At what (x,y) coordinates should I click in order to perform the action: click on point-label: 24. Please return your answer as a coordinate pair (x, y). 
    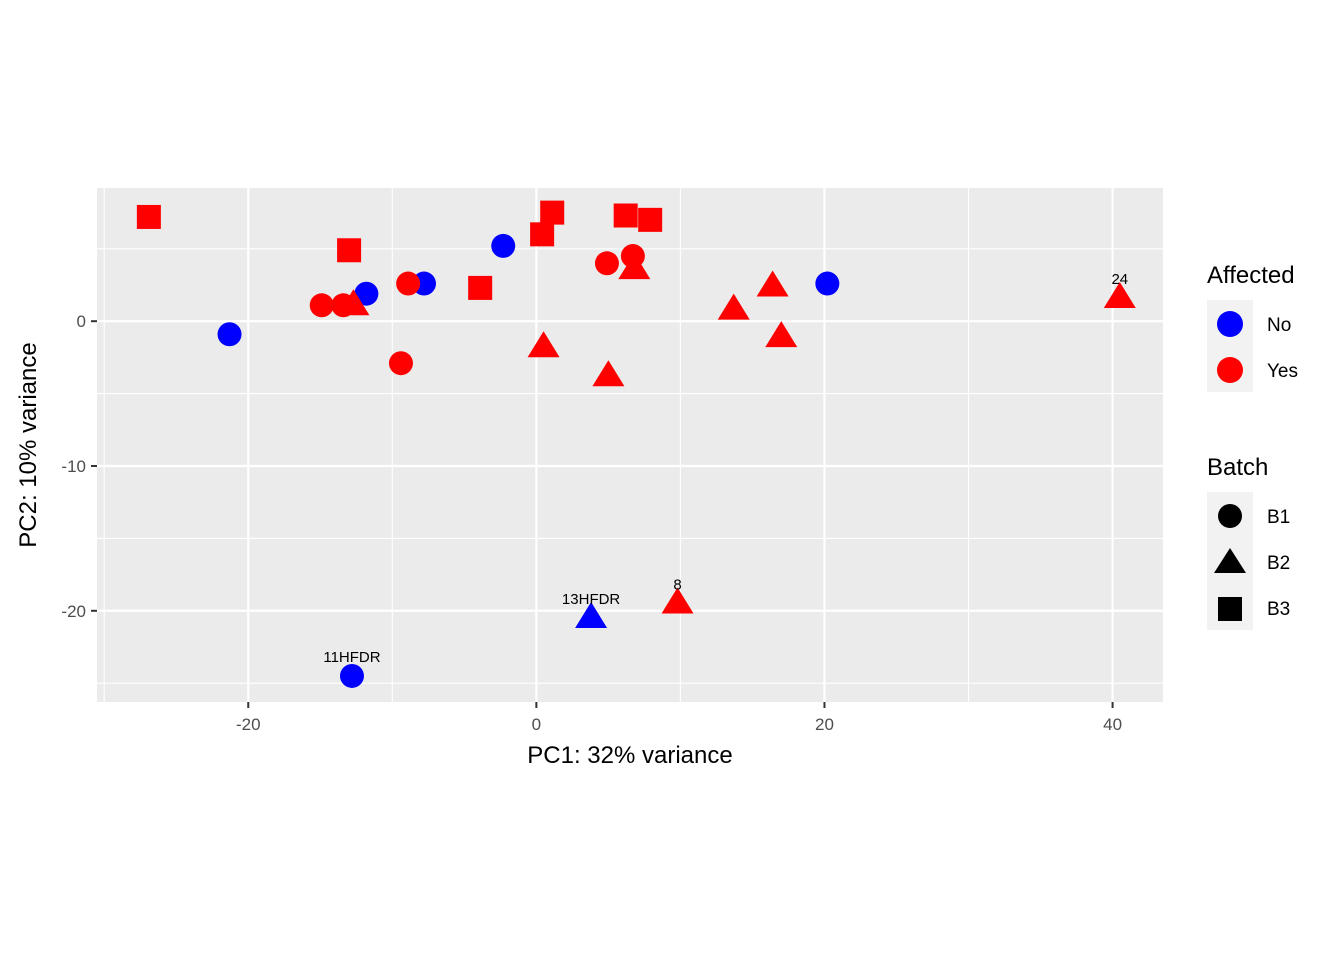
    Looking at the image, I should click on (1119, 279).